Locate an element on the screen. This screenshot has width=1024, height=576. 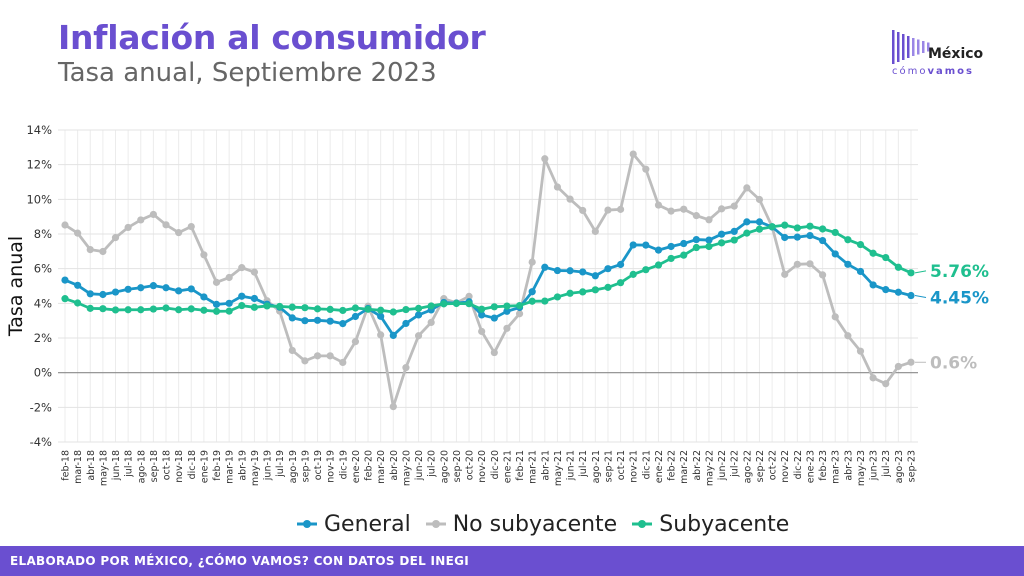
legend-marker-no-subyacente-icon is located at coordinates (435, 524).